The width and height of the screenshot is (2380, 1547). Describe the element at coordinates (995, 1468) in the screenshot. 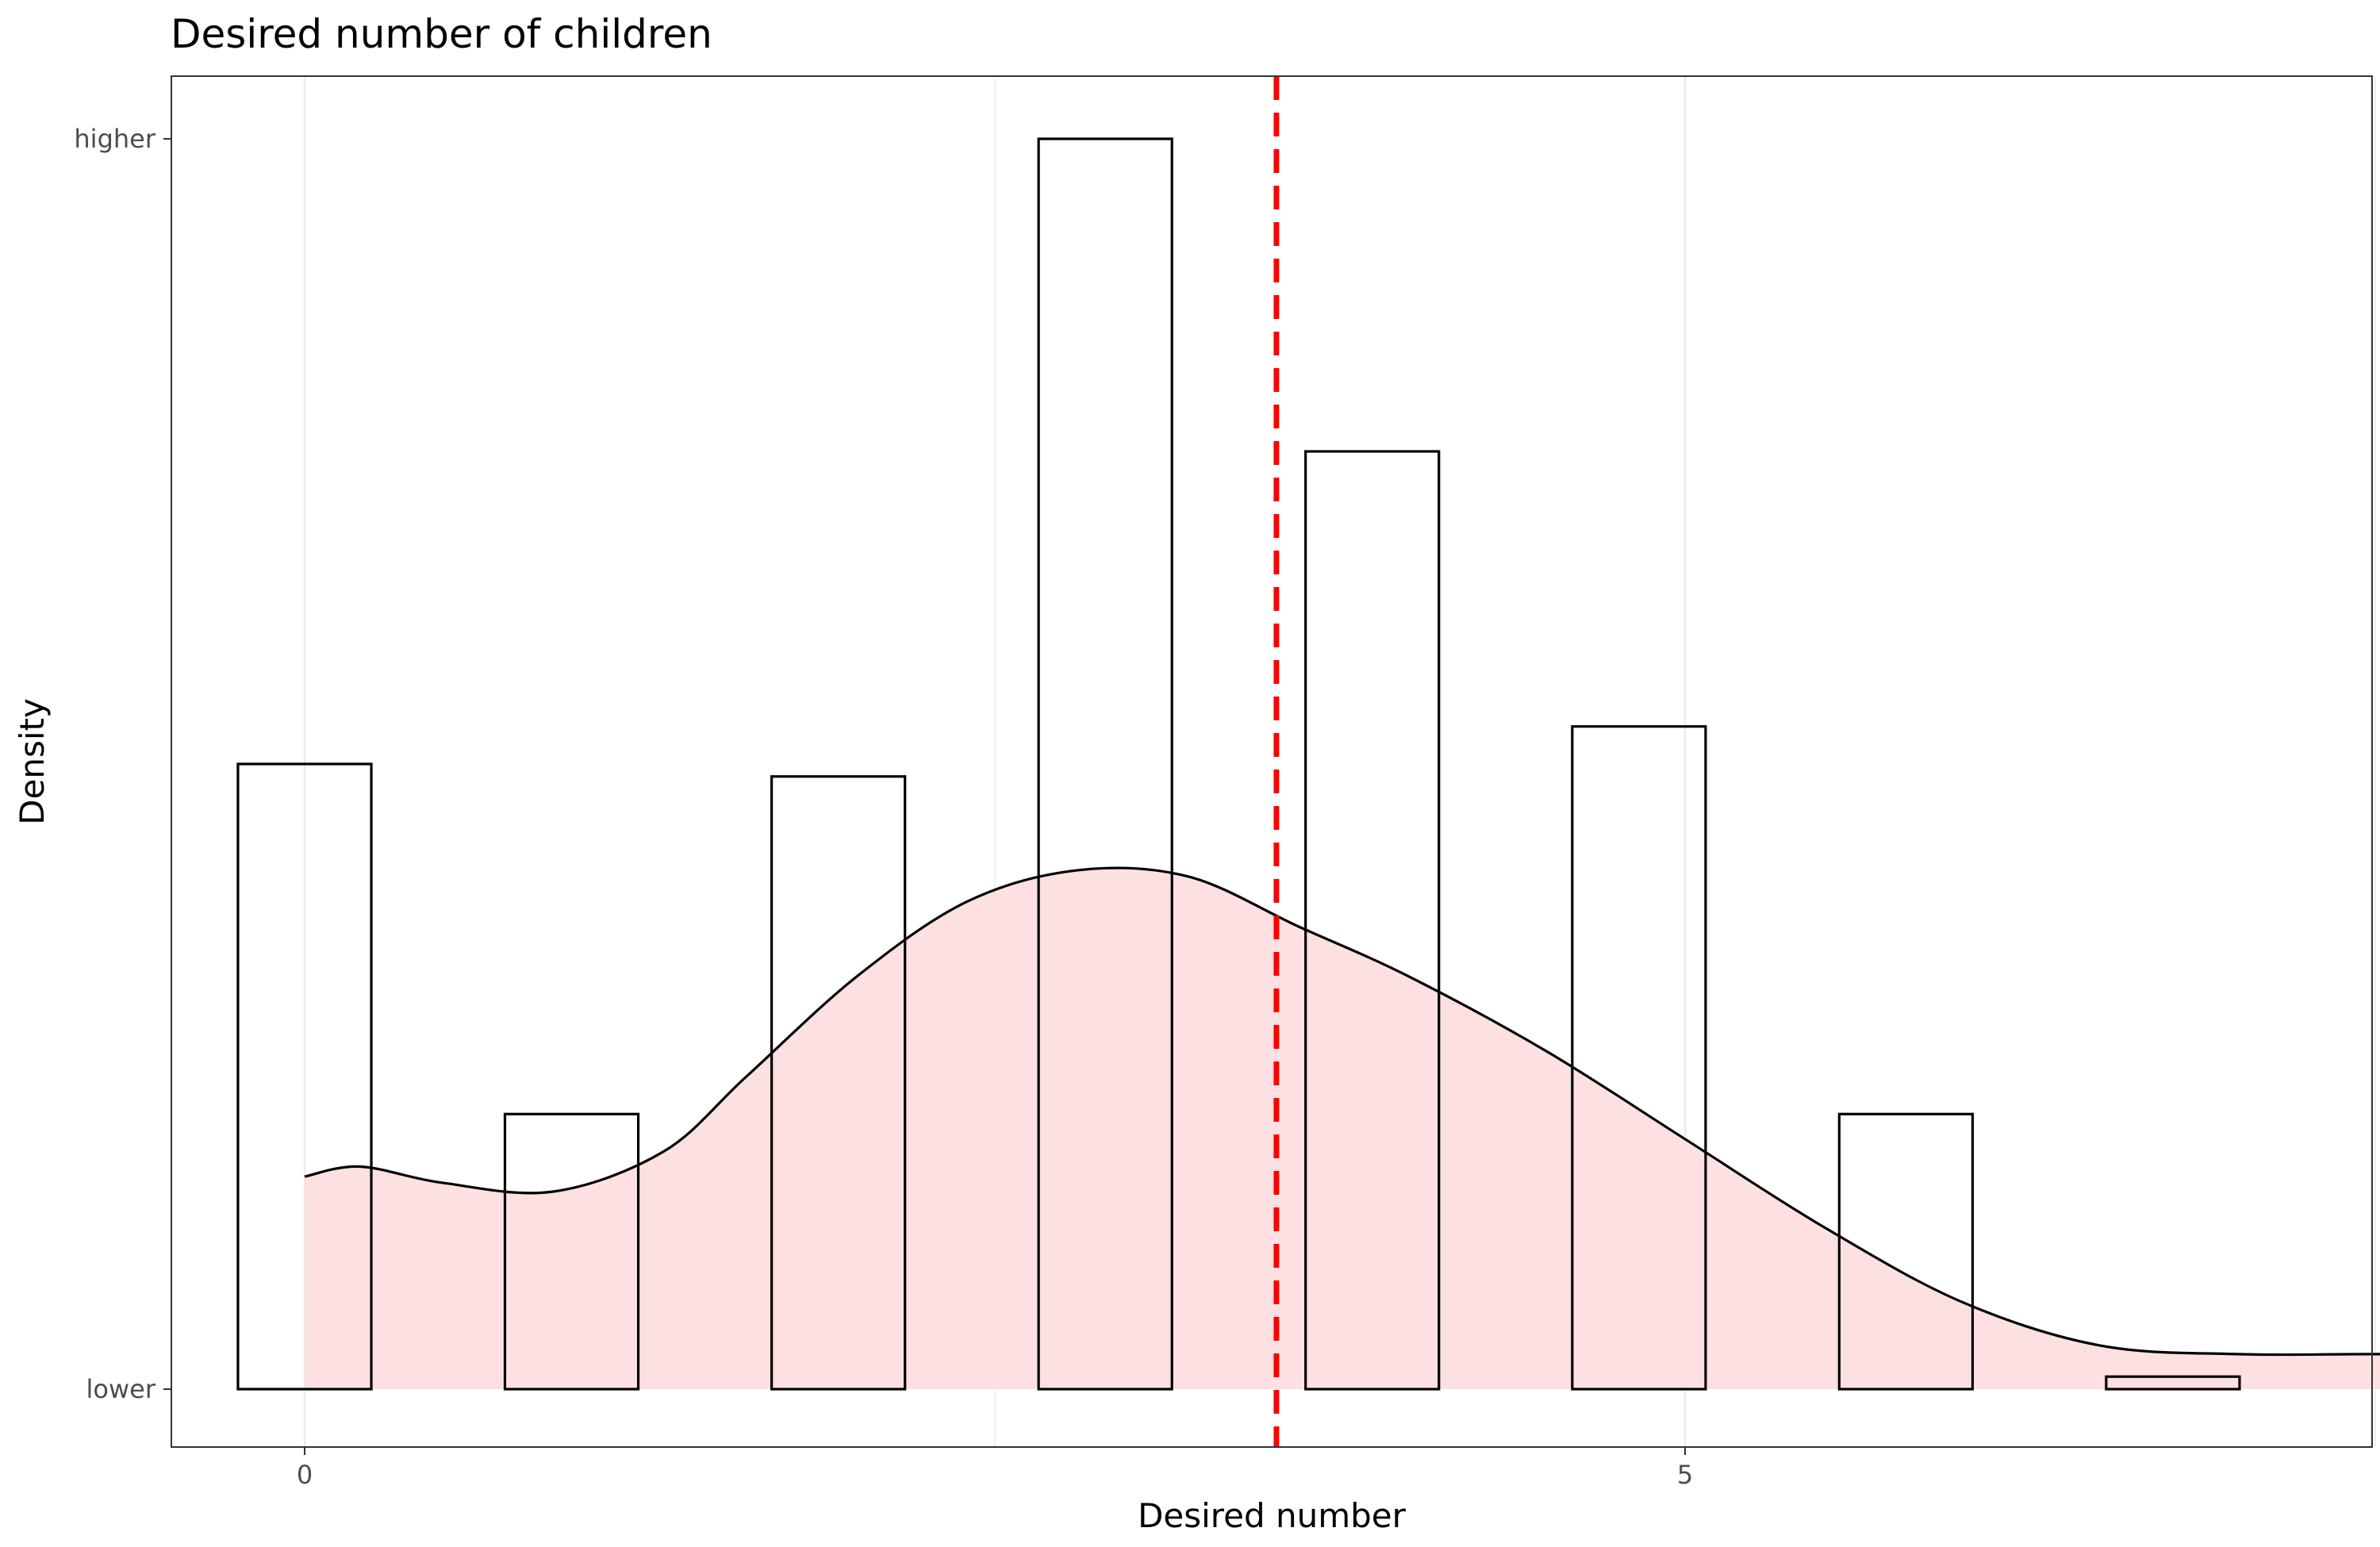

I see `x-axis: 0510` at that location.